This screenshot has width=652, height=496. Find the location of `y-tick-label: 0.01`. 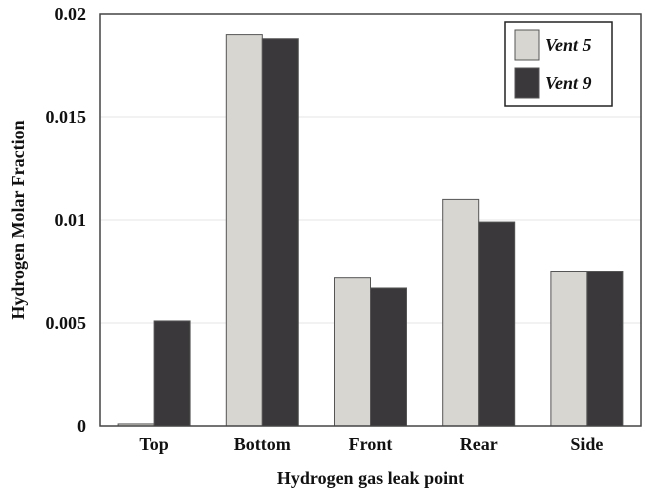

y-tick-label: 0.01 is located at coordinates (71, 220).